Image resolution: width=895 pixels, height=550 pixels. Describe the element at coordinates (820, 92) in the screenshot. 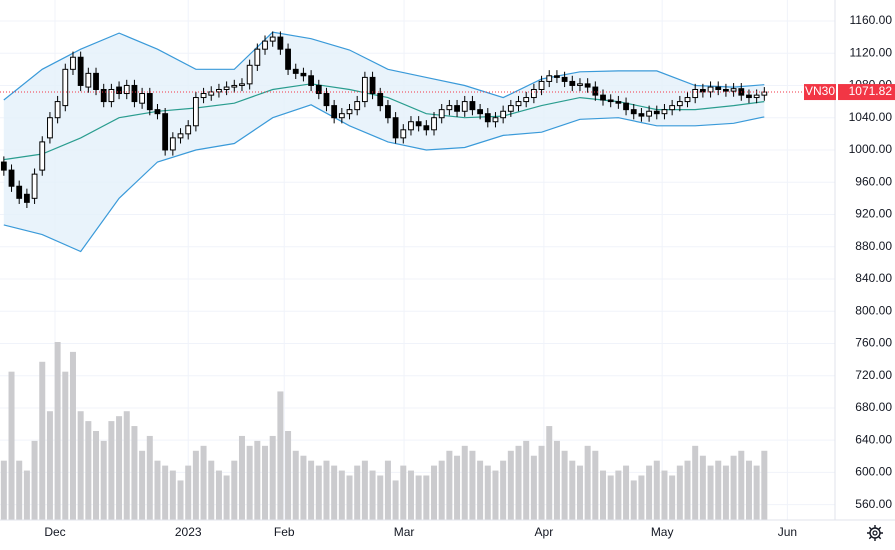

I see `series-tag-bg` at that location.